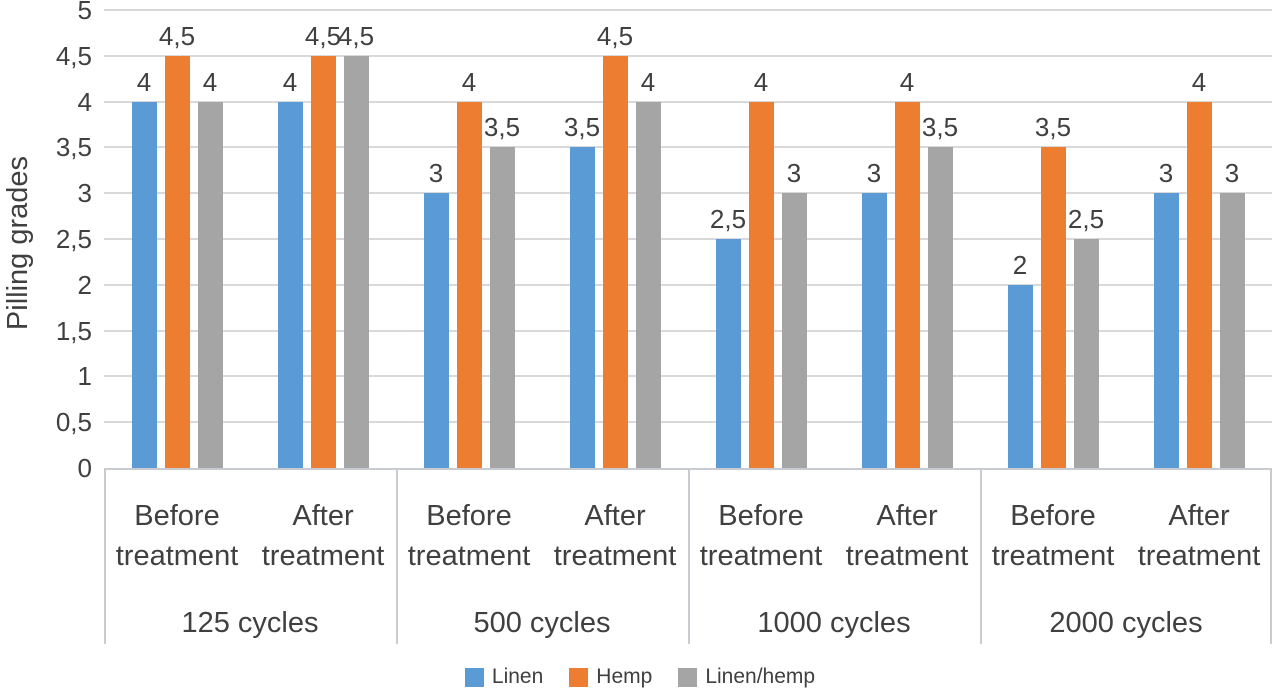  I want to click on y-axis-tick-label: 3, so click(84, 193).